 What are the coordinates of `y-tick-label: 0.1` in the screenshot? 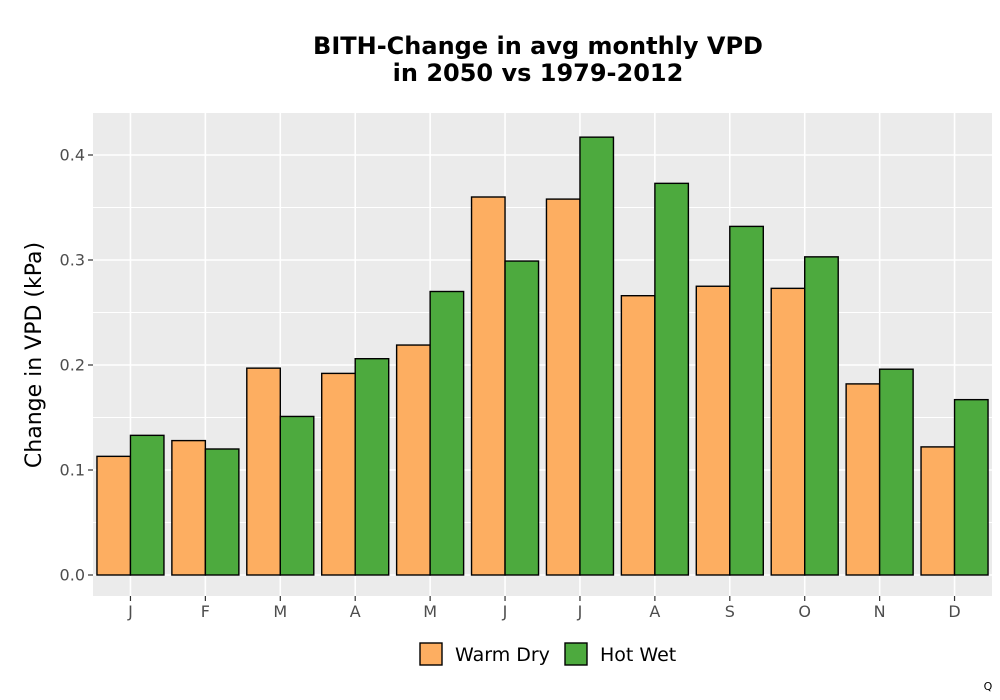 It's located at (72, 470).